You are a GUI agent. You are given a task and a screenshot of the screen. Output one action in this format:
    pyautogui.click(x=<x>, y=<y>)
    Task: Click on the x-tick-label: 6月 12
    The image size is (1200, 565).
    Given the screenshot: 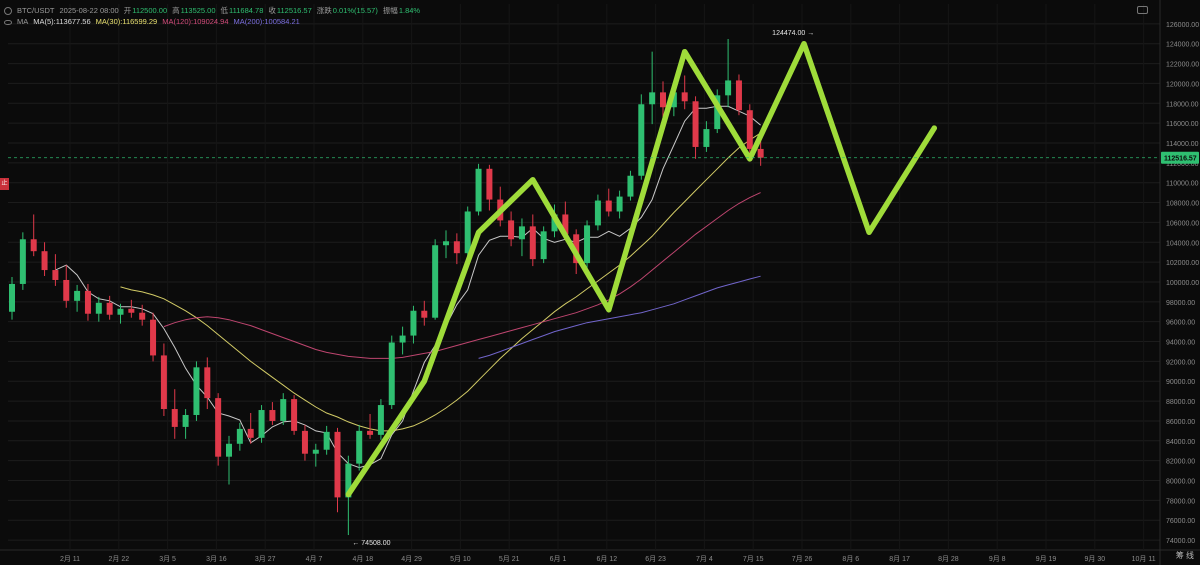 What is the action you would take?
    pyautogui.click(x=606, y=559)
    